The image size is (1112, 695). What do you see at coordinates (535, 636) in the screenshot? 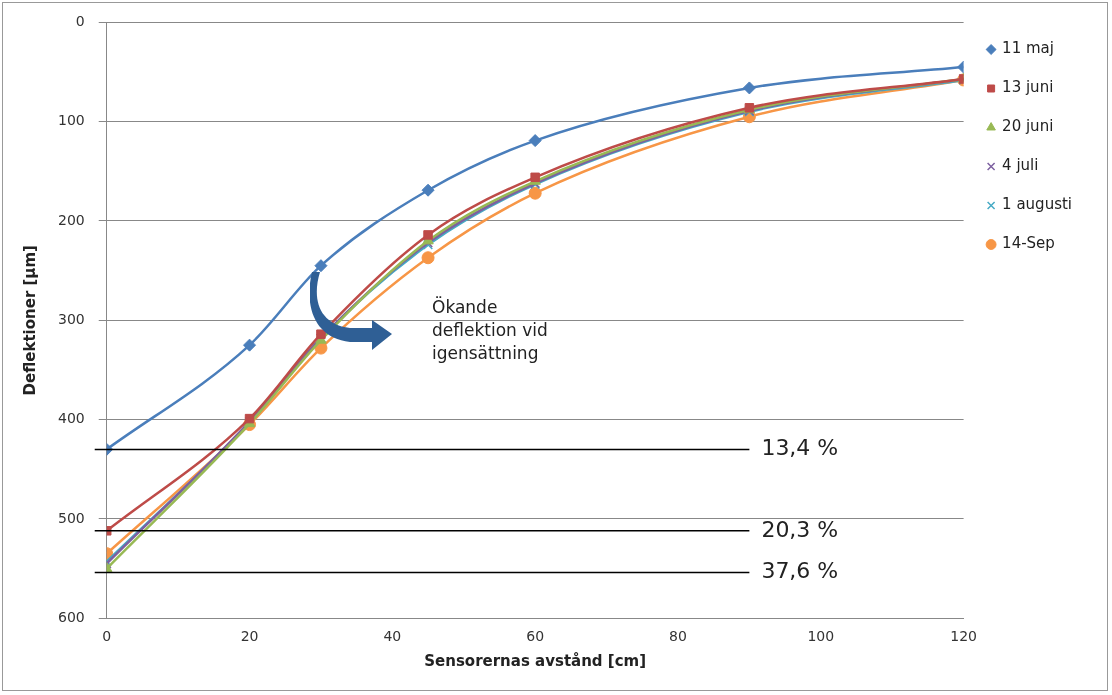
I see `x-tick-label: 60` at bounding box center [535, 636].